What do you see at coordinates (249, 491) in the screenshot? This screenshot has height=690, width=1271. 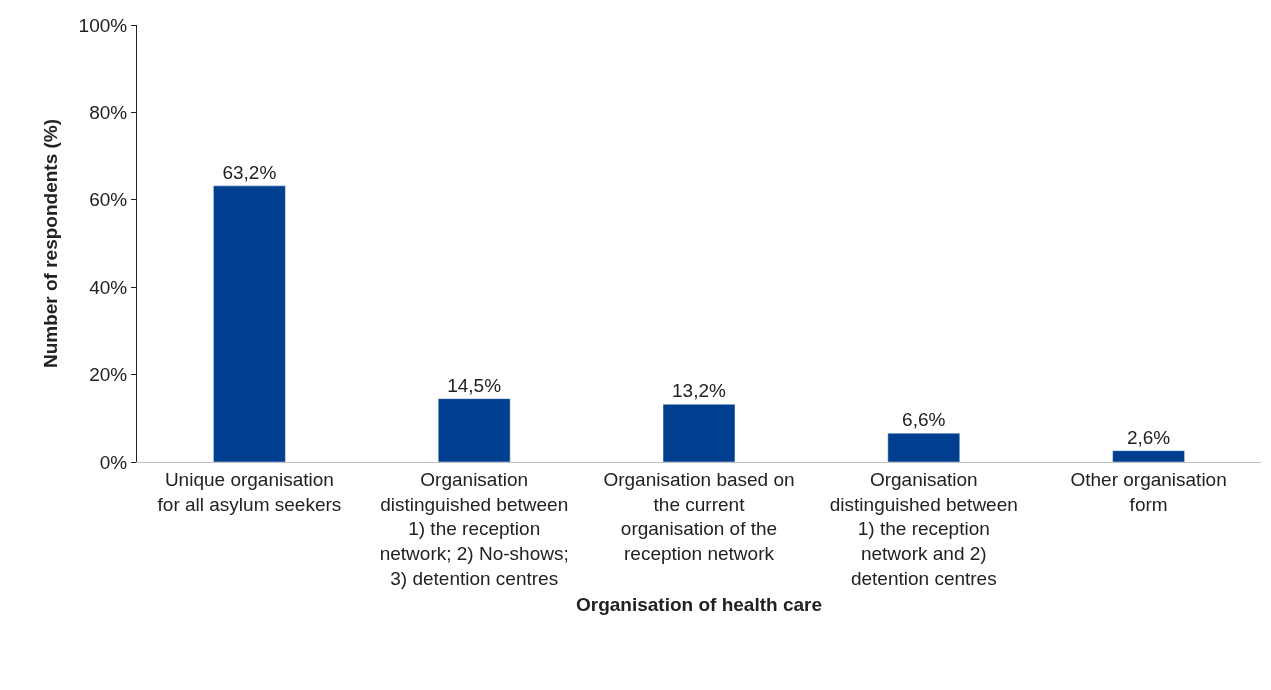 I see `x-tick-label: Unique organisation for all asylum seekers` at bounding box center [249, 491].